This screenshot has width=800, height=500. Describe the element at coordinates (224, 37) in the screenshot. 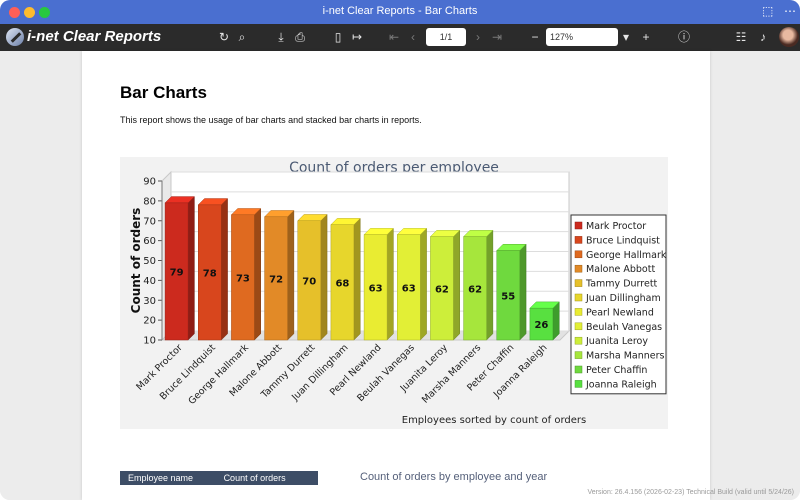

I see `refresh-icon: ↻` at that location.